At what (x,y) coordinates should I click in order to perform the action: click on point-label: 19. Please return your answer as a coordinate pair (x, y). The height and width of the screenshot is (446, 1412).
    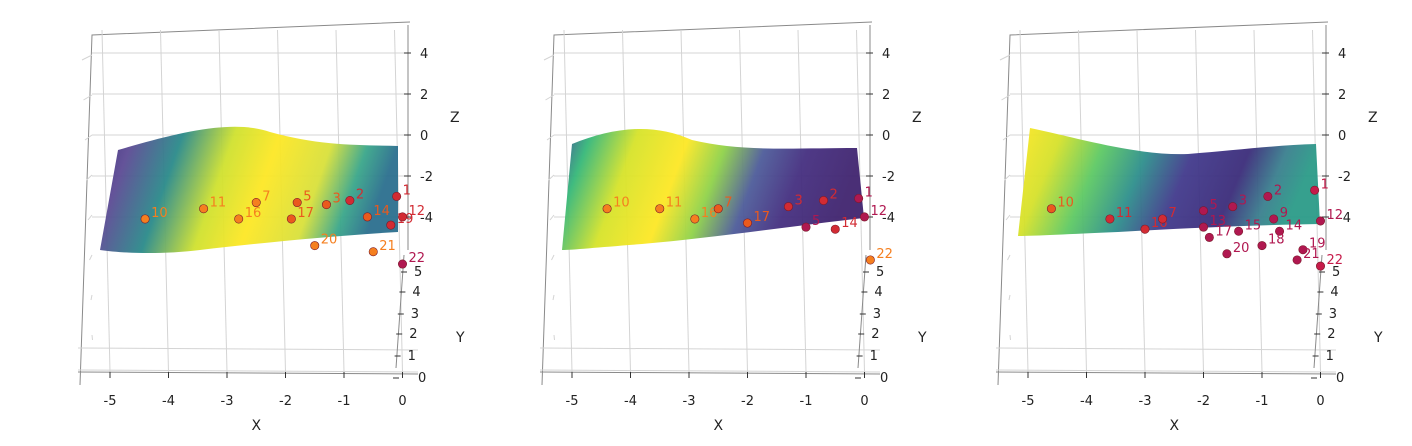
    Looking at the image, I should click on (1317, 244).